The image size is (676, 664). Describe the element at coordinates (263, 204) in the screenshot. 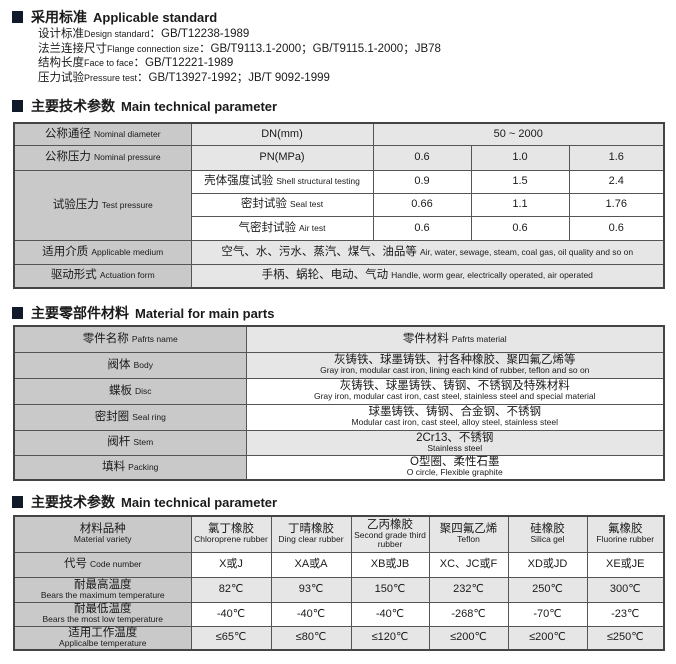

I see `cell-text: 密封试验` at that location.